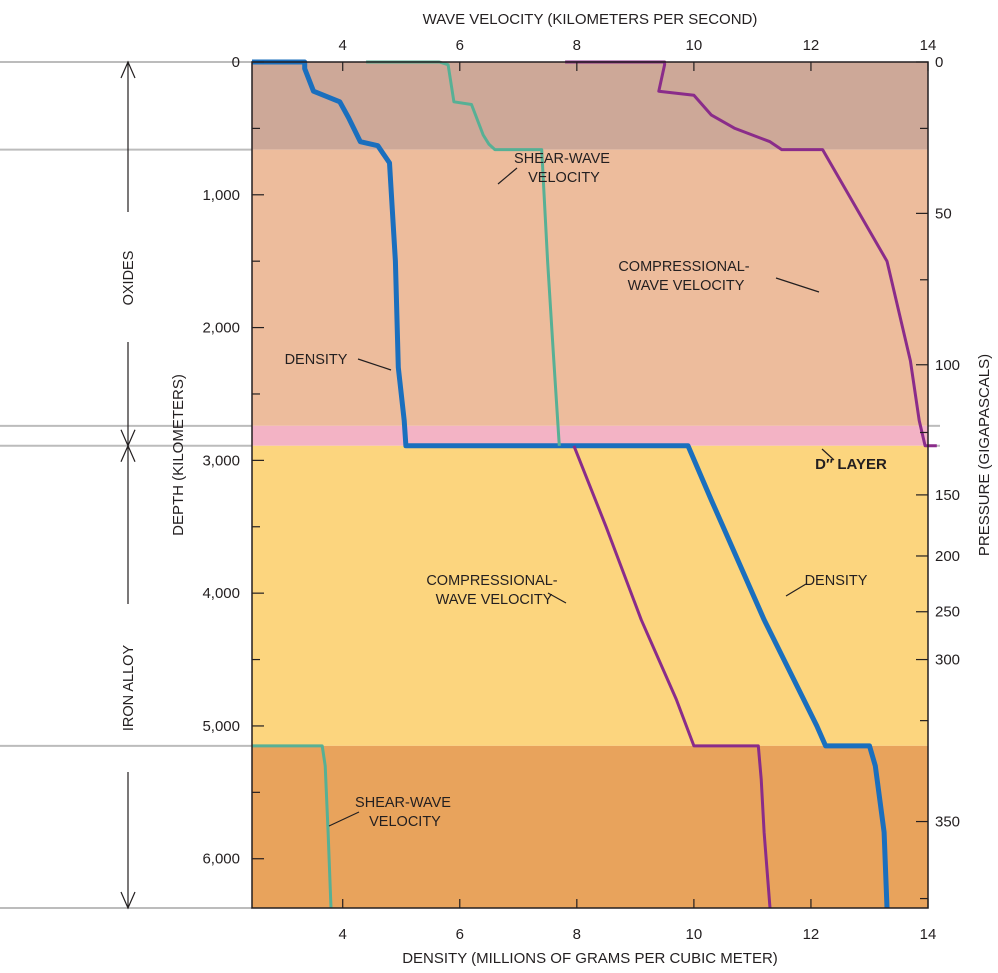 The image size is (998, 973). Describe the element at coordinates (405, 822) in the screenshot. I see `shear-wave-lower-line2: VELOCITY` at that location.